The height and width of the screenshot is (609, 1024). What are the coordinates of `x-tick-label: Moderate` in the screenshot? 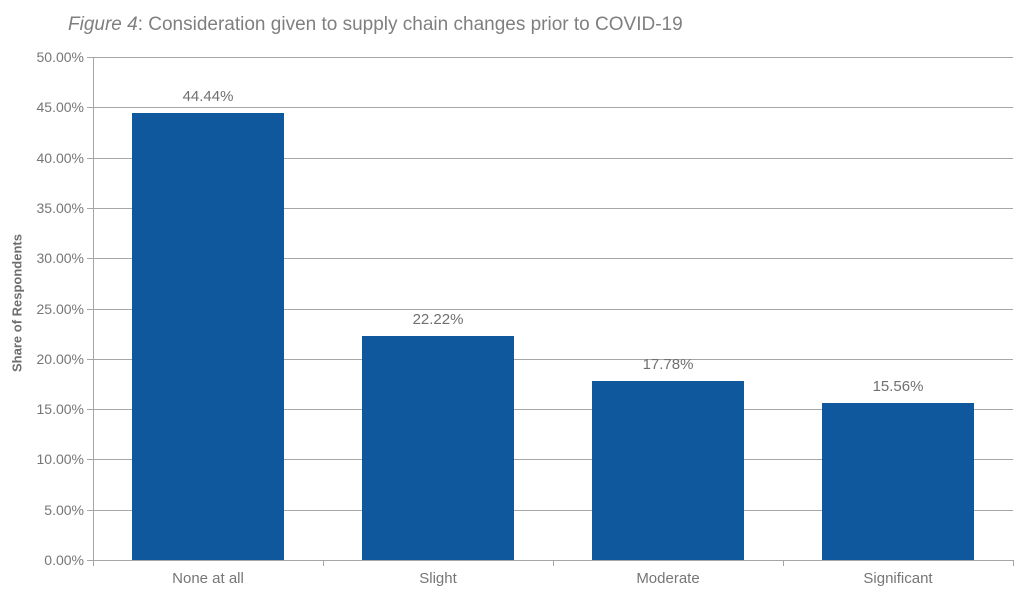 It's located at (668, 578).